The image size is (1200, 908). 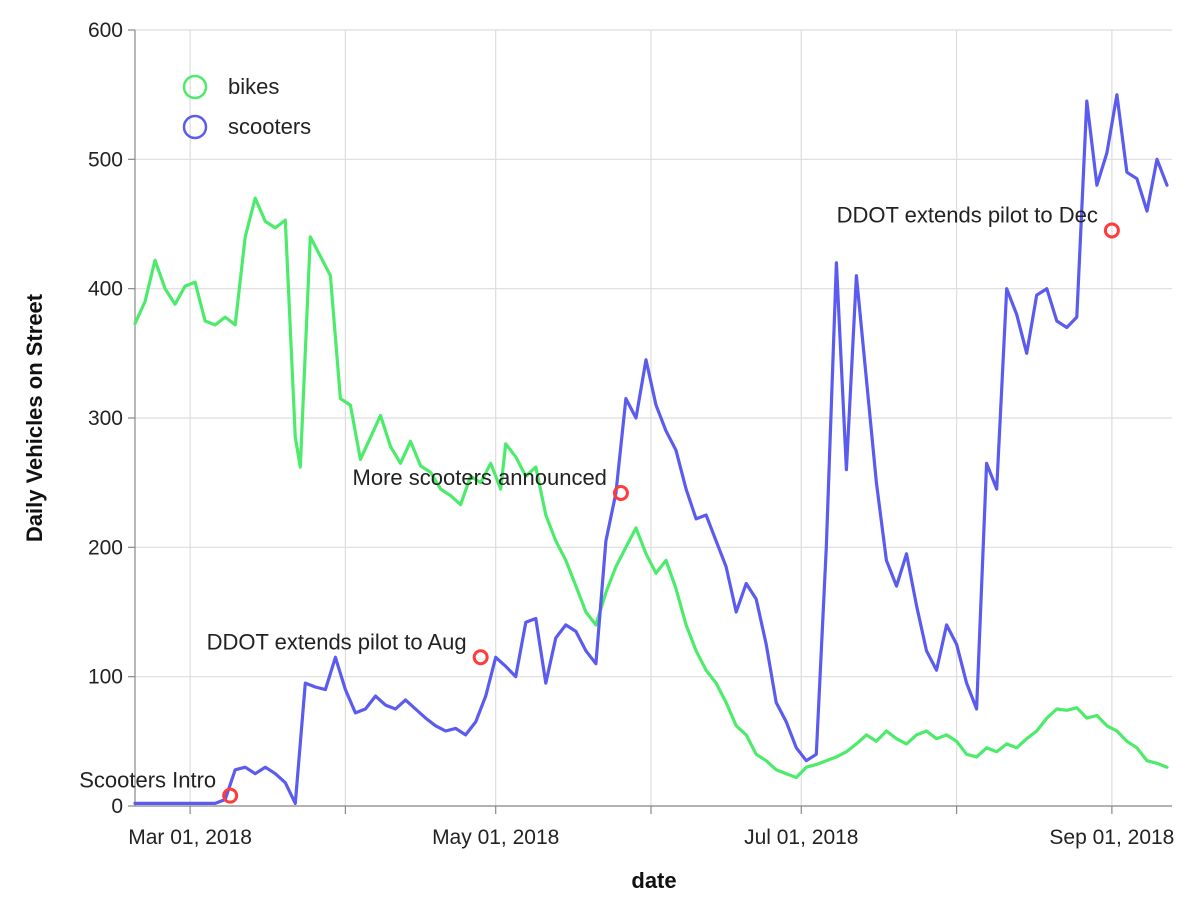 What do you see at coordinates (195, 87) in the screenshot?
I see `legend-symbol-bikes` at bounding box center [195, 87].